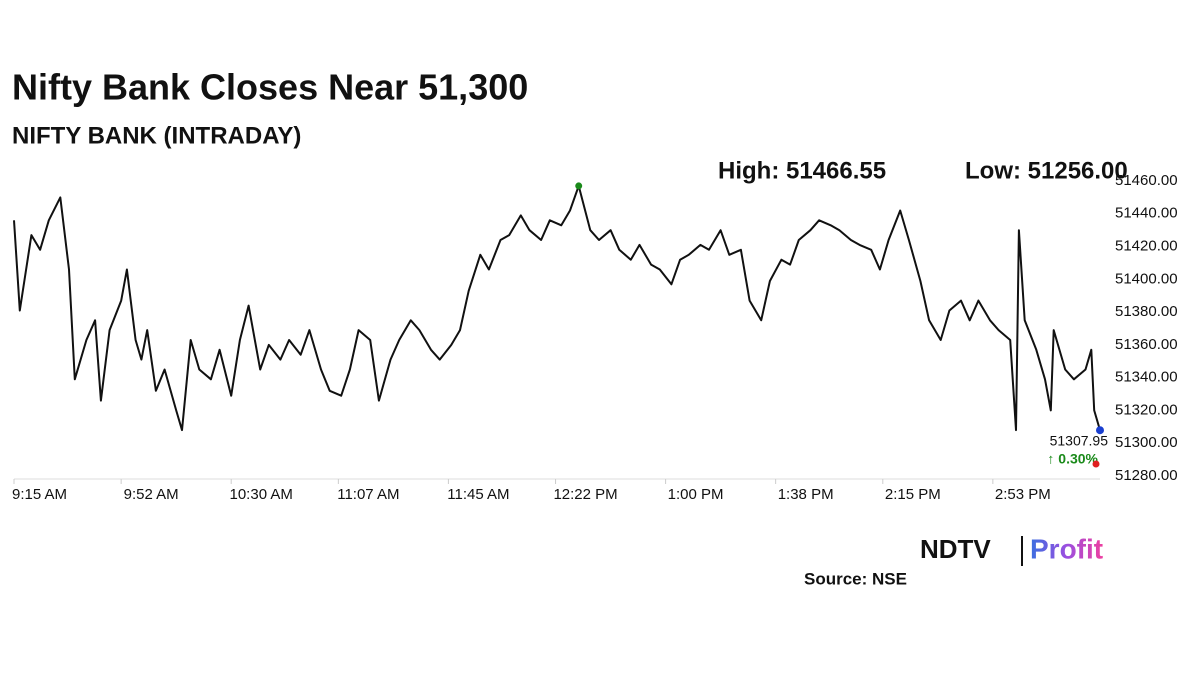  I want to click on high-dot, so click(579, 186).